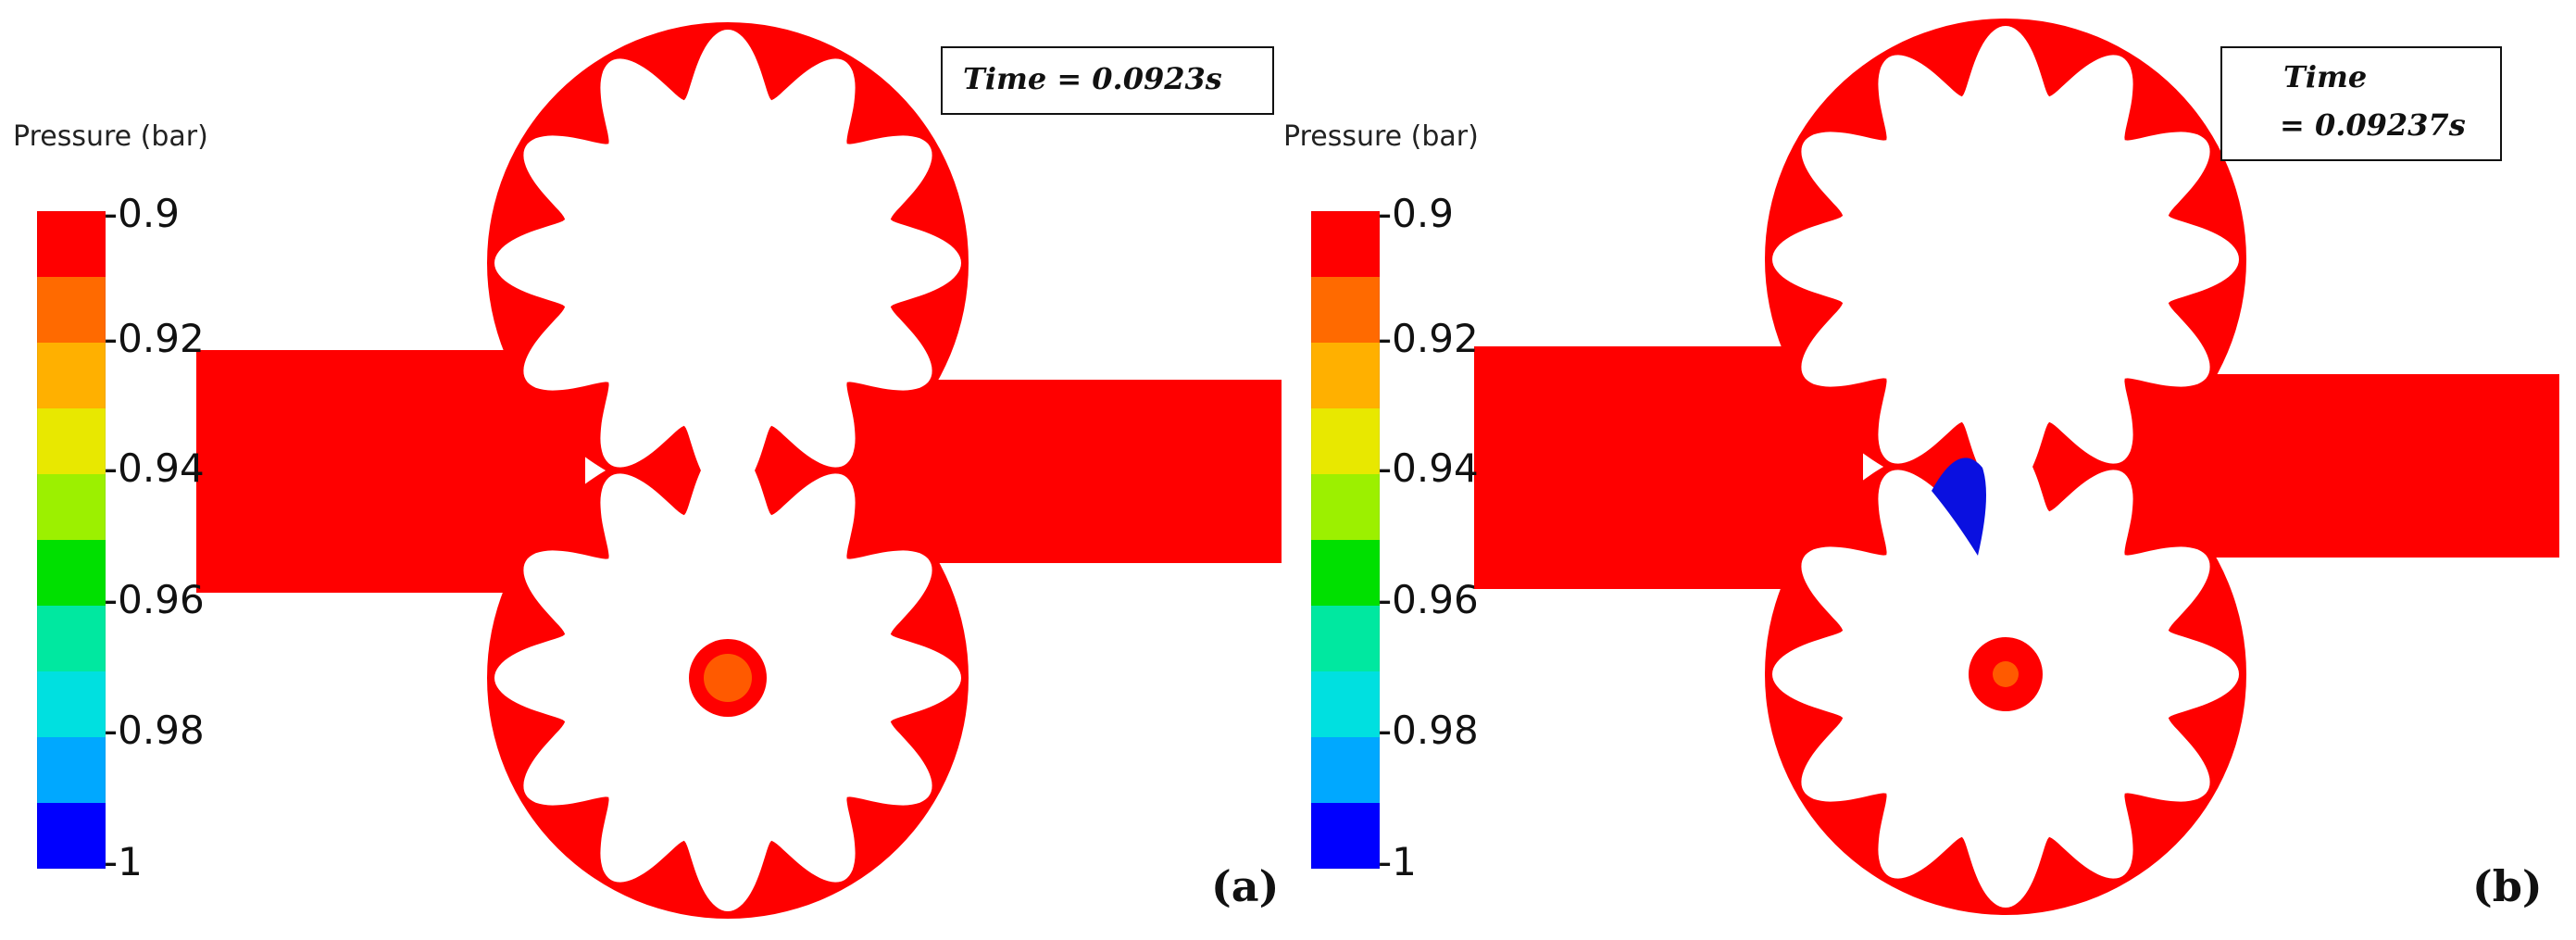 Image resolution: width=2576 pixels, height=940 pixels. Describe the element at coordinates (2361, 103) in the screenshot. I see `time-annotation: Time = 0.09237s` at that location.